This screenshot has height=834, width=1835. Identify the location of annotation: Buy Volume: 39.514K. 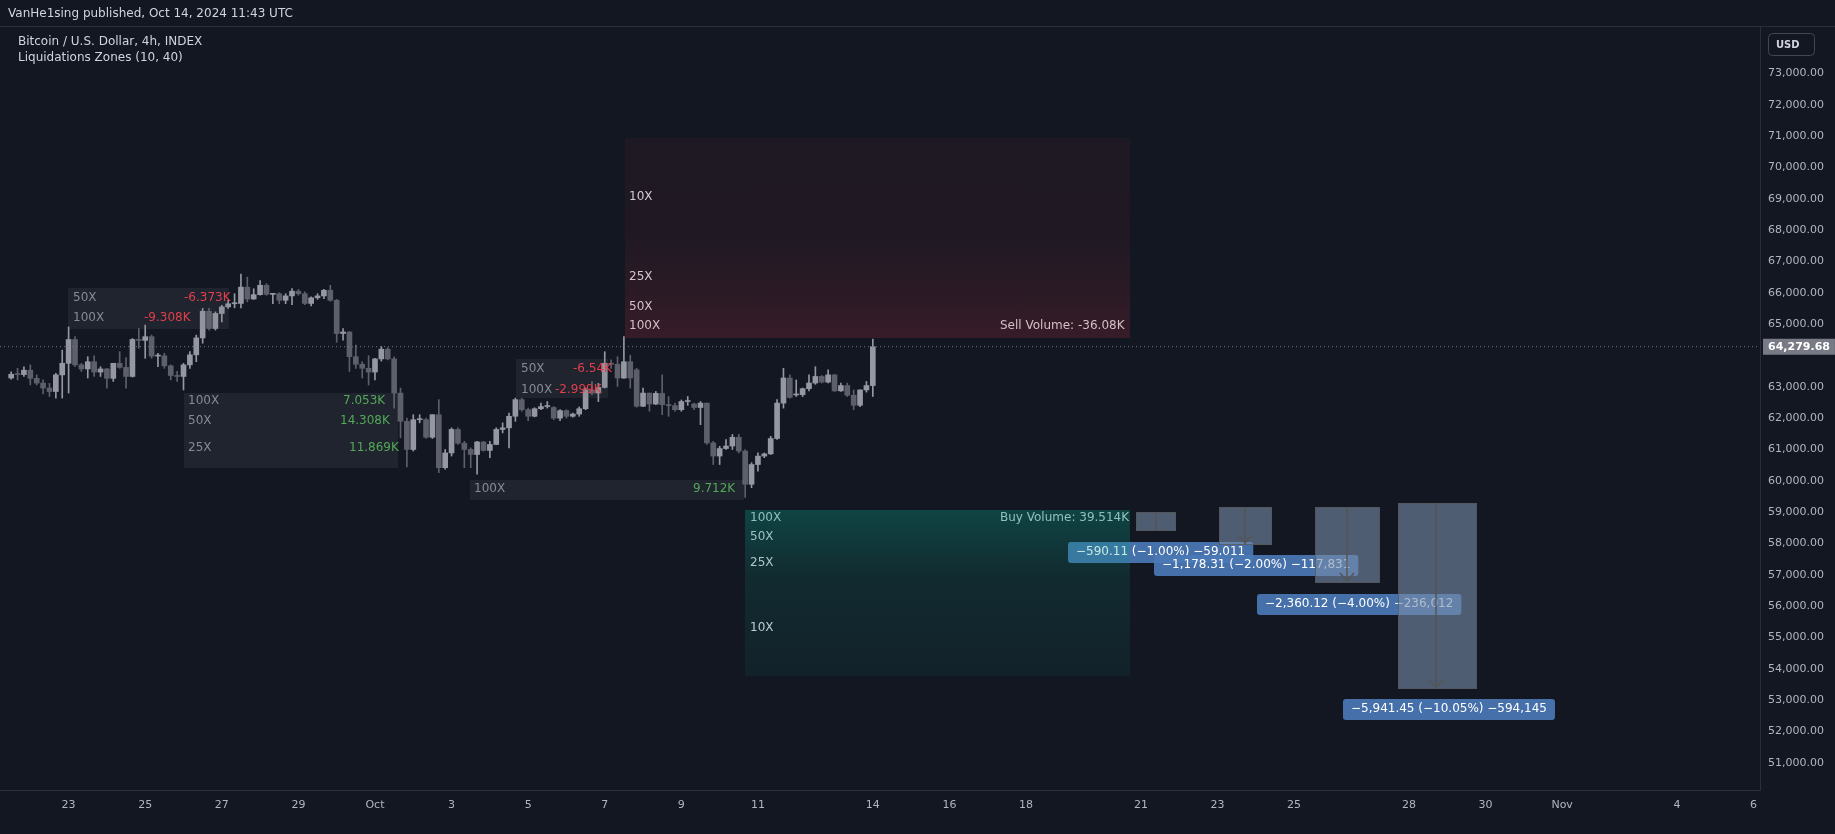
(1065, 517).